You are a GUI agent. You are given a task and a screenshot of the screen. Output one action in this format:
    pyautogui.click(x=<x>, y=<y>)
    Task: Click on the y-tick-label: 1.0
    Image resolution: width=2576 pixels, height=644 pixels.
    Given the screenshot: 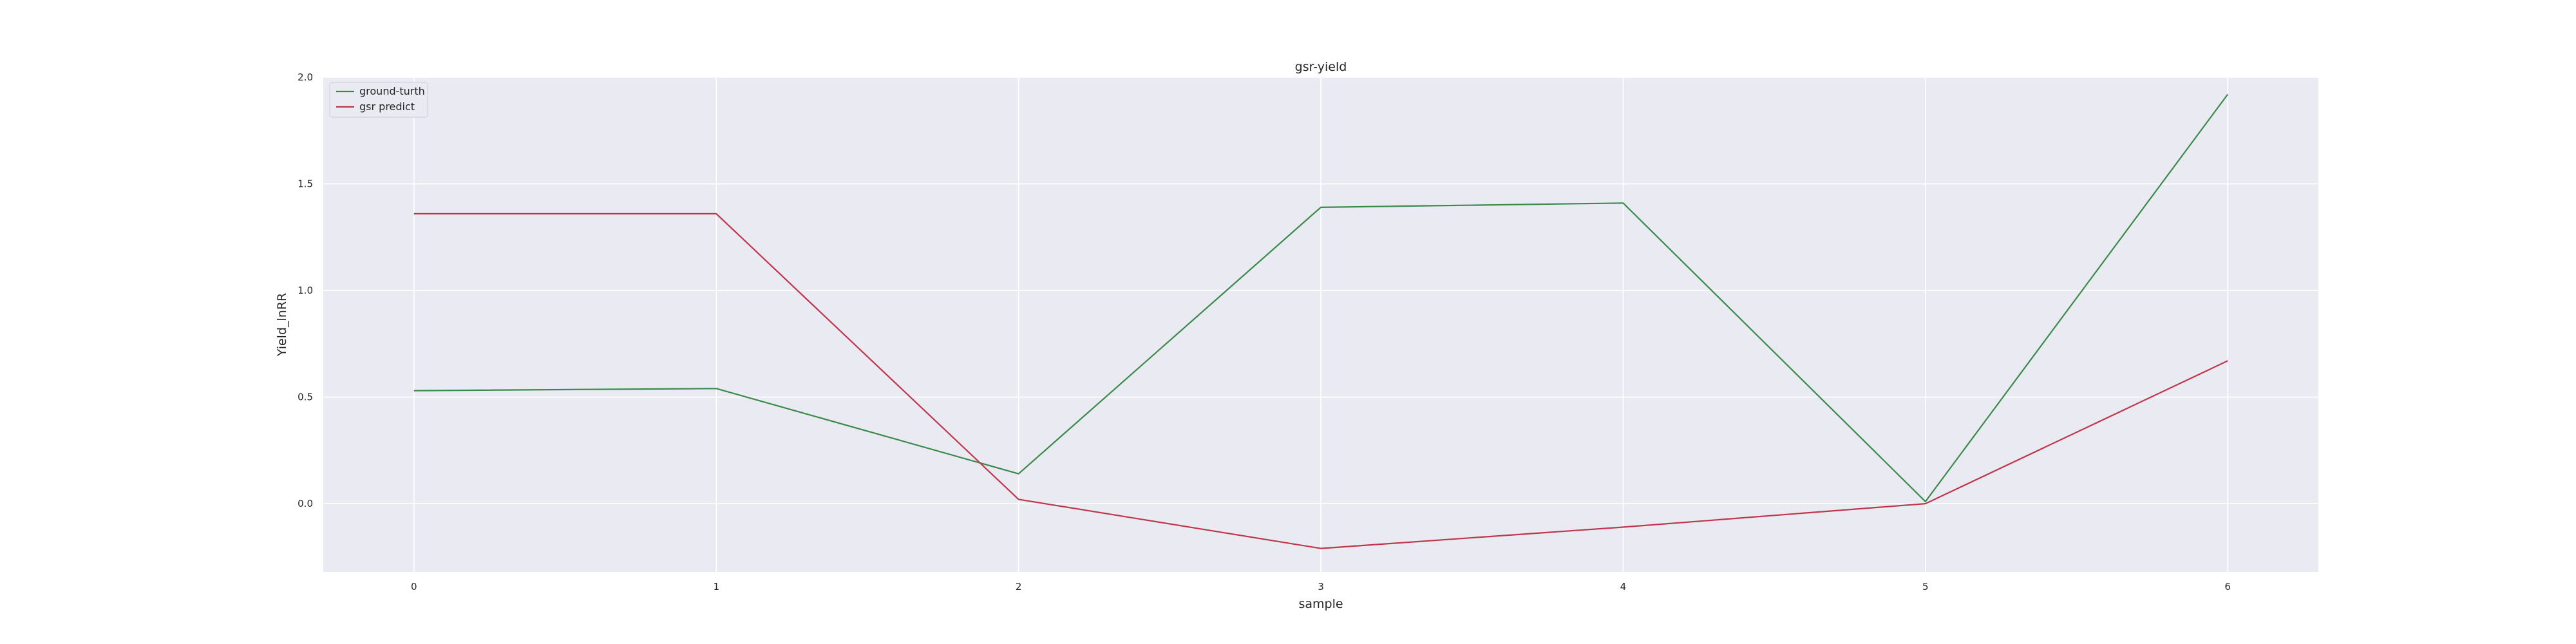 What is the action you would take?
    pyautogui.click(x=305, y=290)
    